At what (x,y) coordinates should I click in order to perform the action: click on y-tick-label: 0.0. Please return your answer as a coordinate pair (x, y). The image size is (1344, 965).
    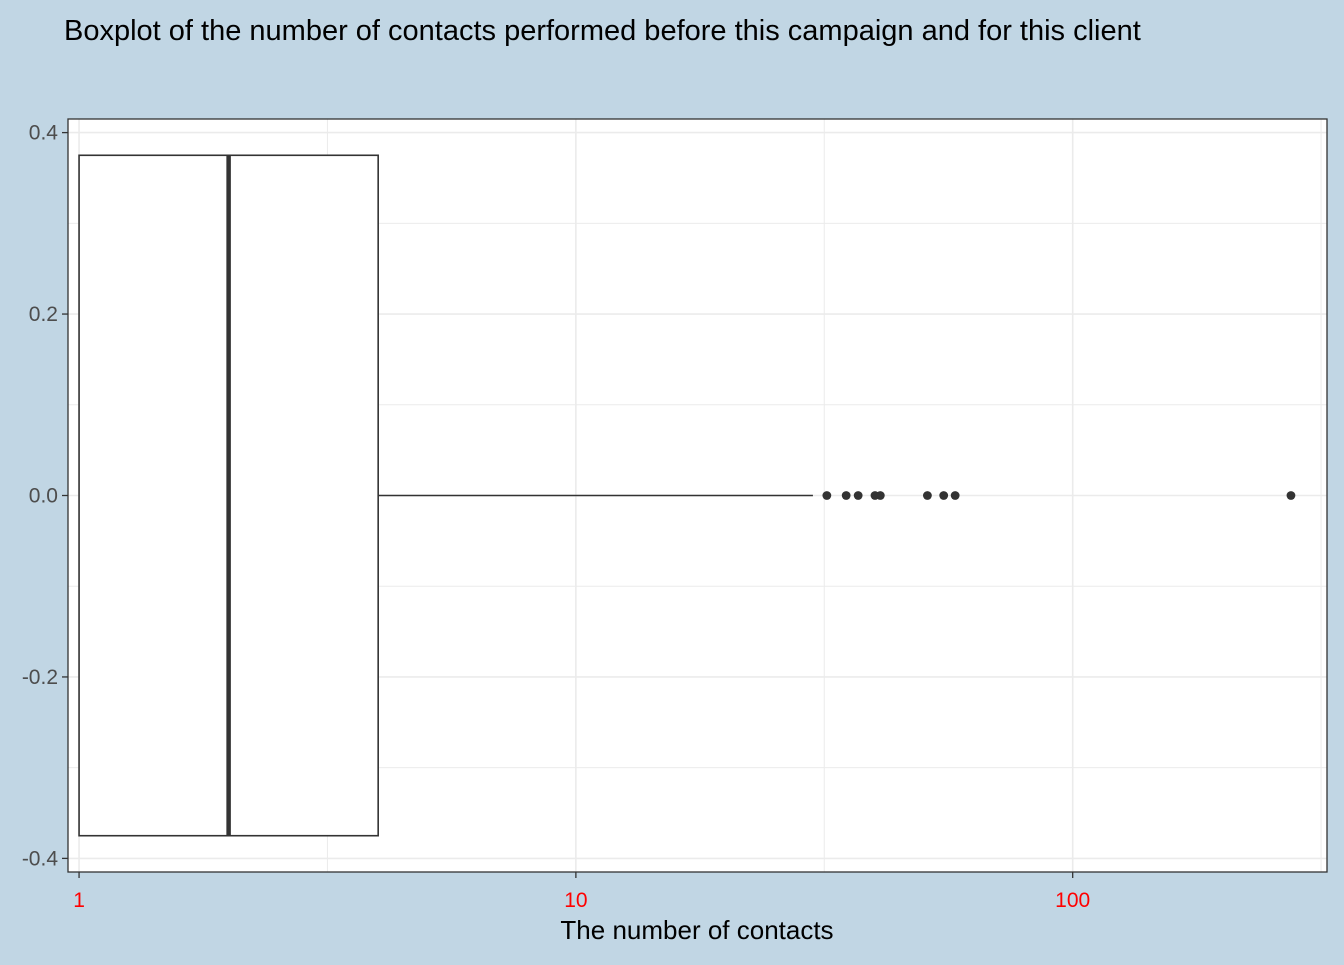
    Looking at the image, I should click on (43, 496).